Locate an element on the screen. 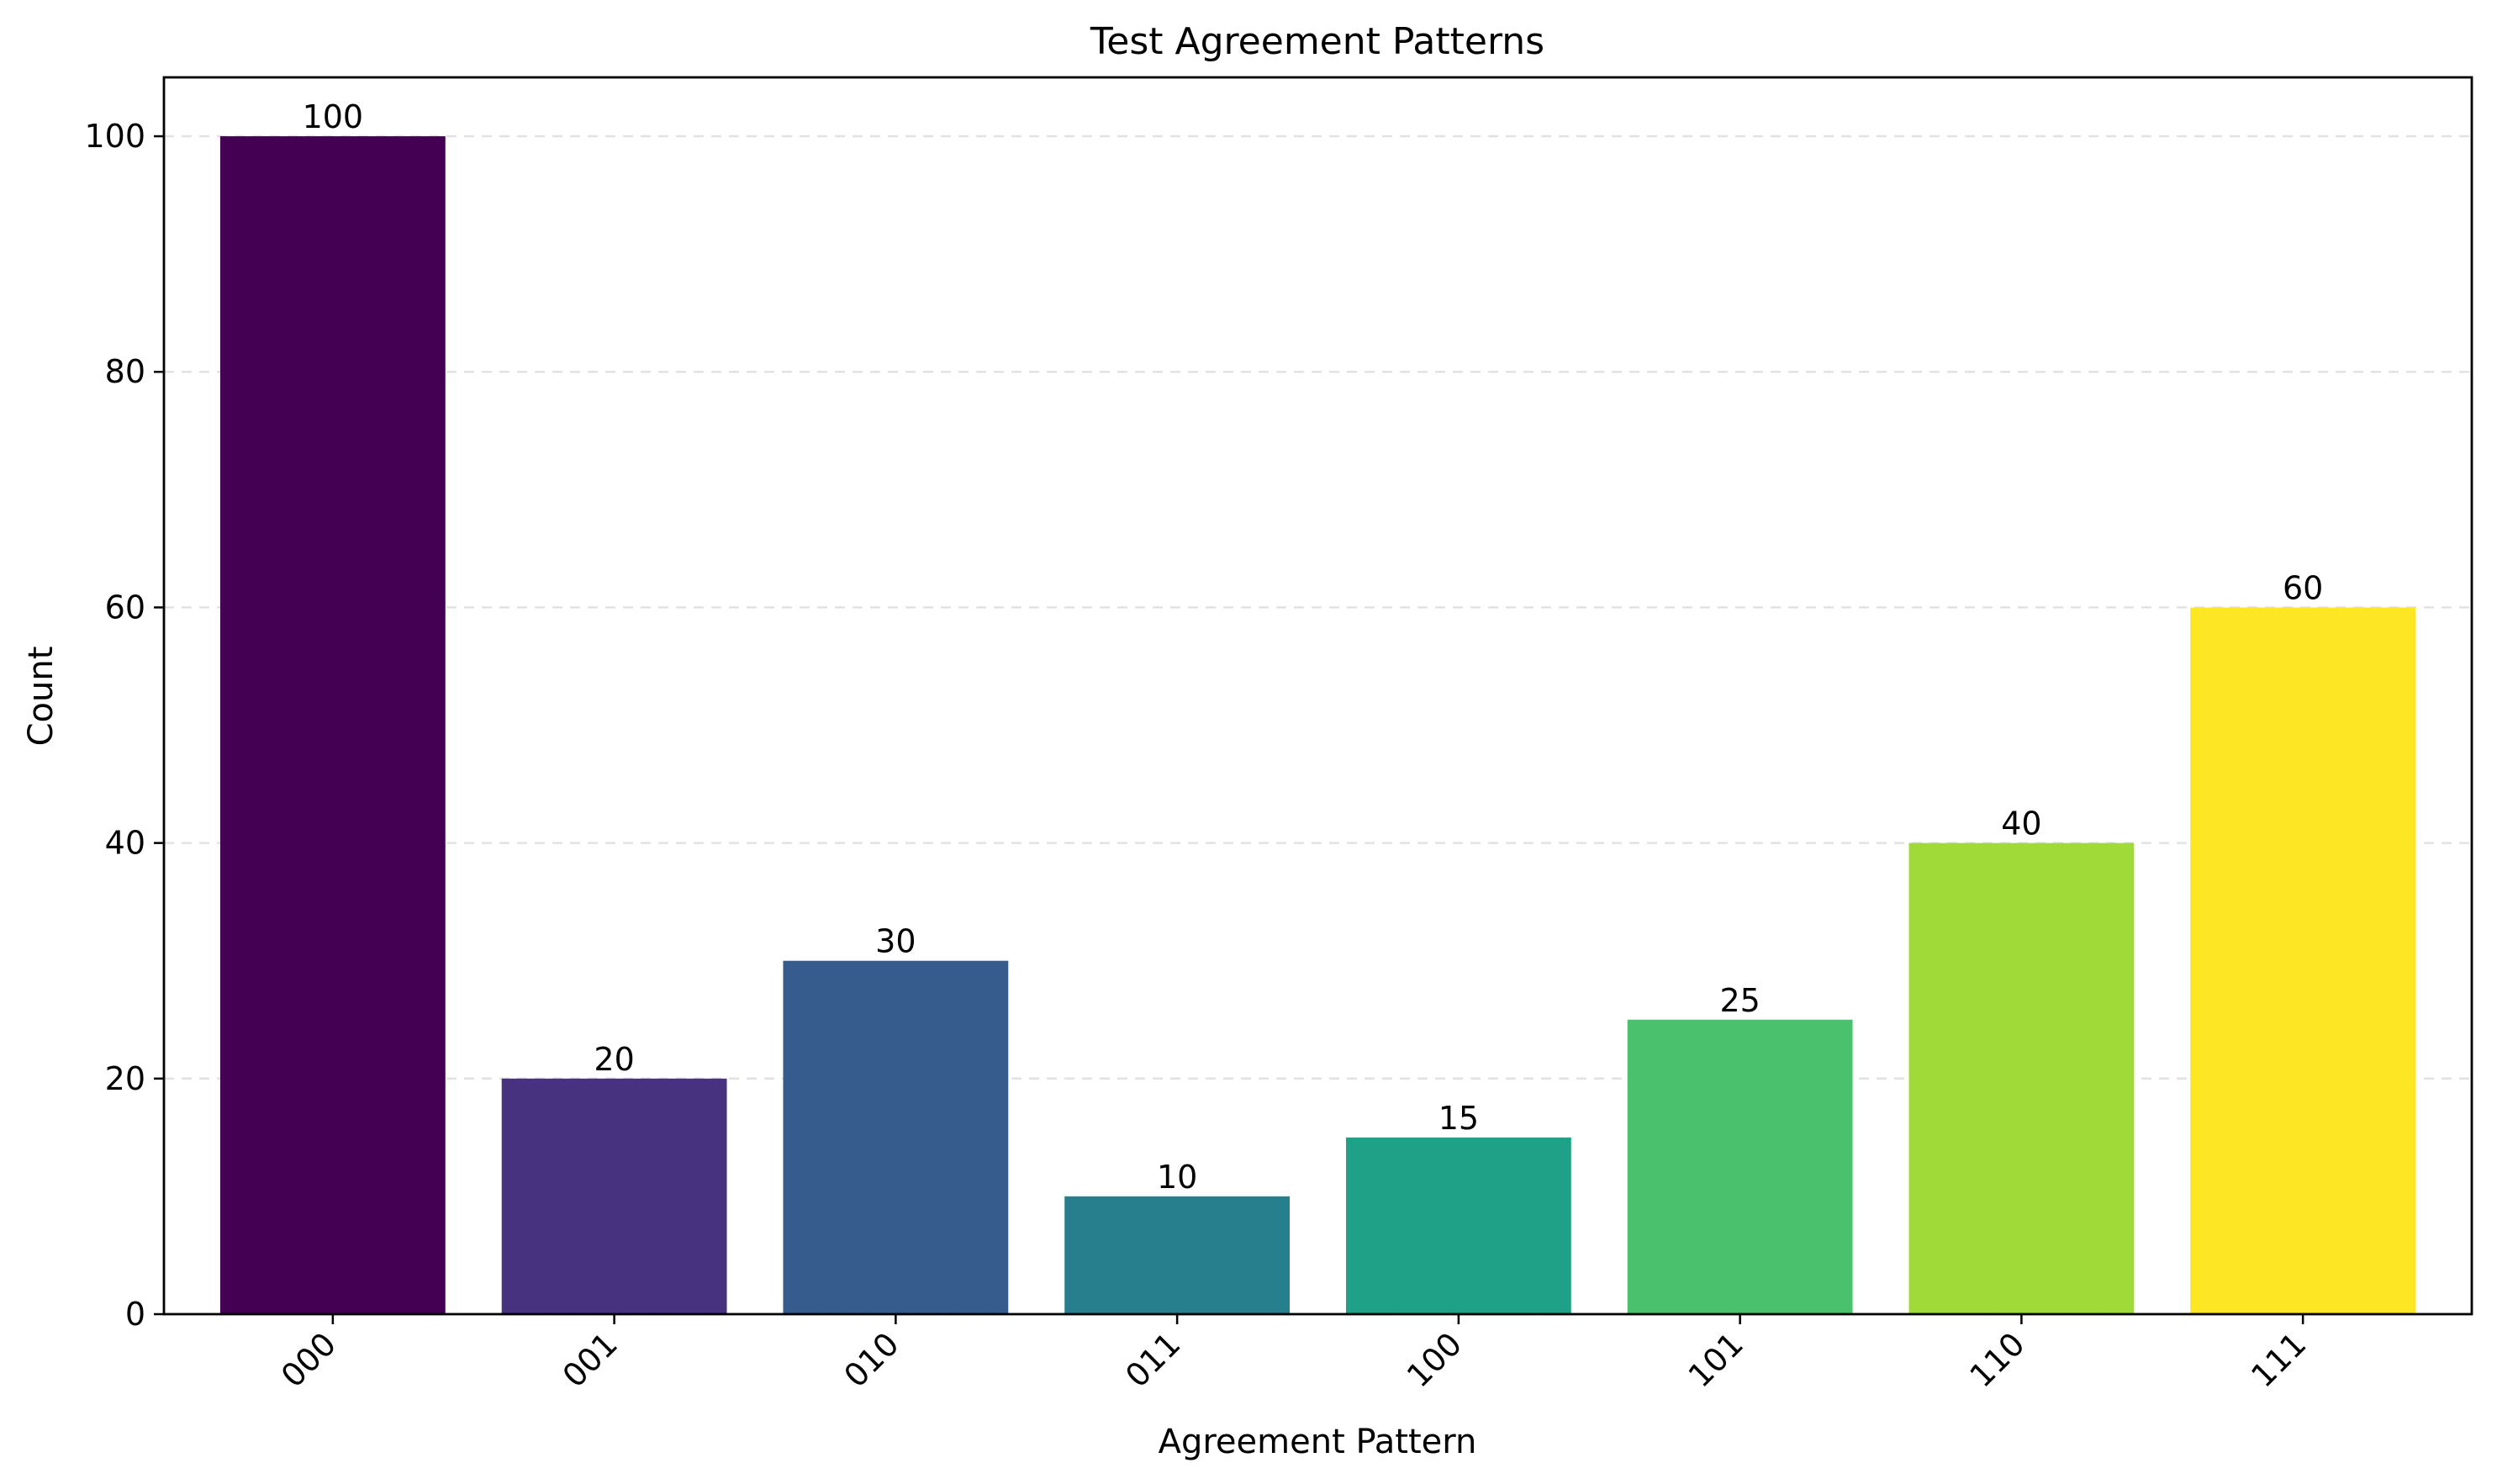 The width and height of the screenshot is (2497, 1484). bar-value-label: 100 is located at coordinates (333, 116).